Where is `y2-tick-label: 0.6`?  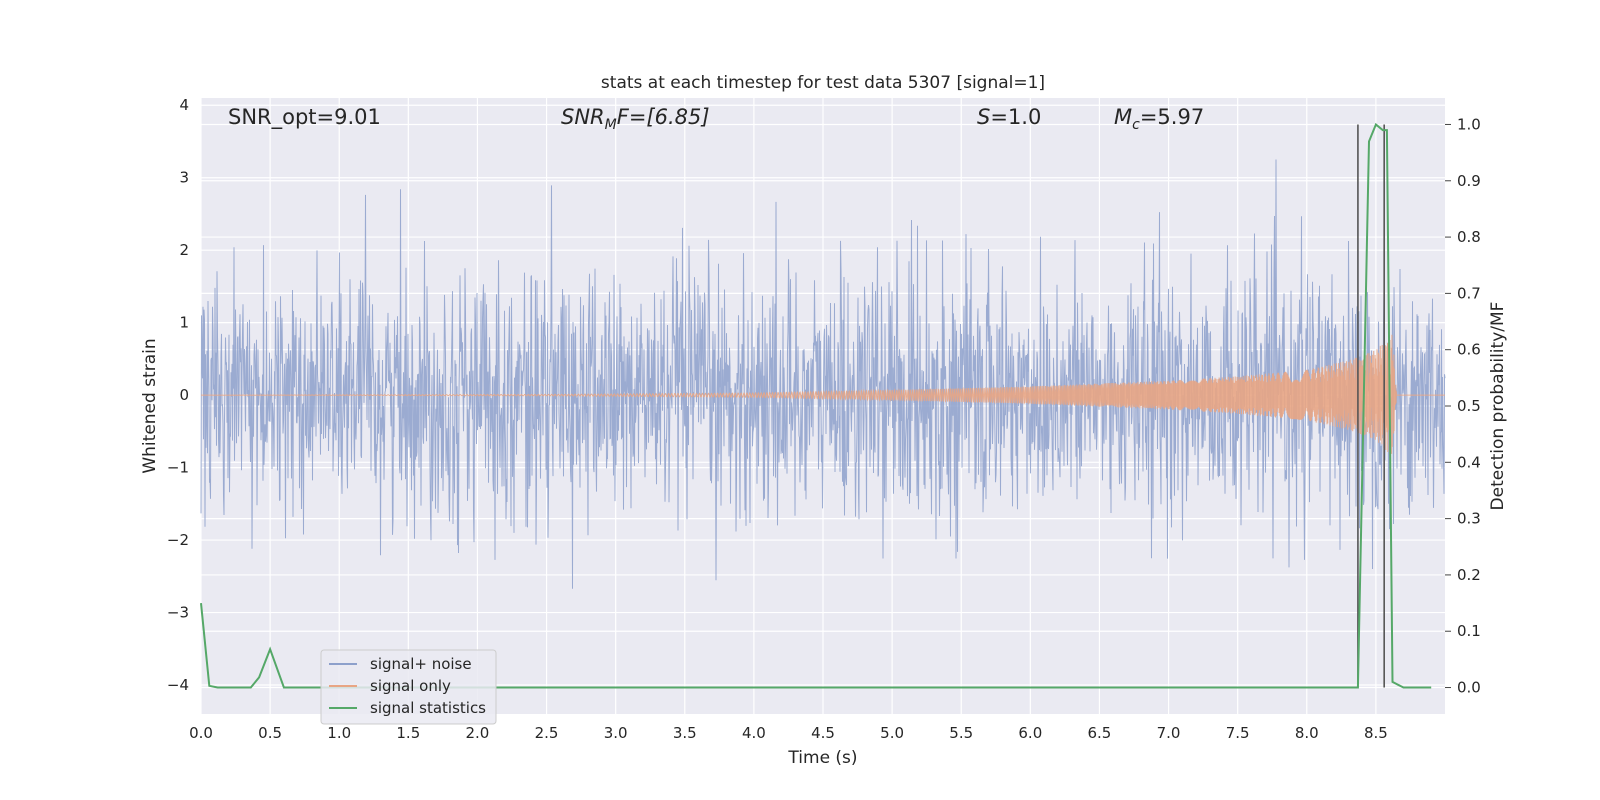 y2-tick-label: 0.6 is located at coordinates (1469, 350).